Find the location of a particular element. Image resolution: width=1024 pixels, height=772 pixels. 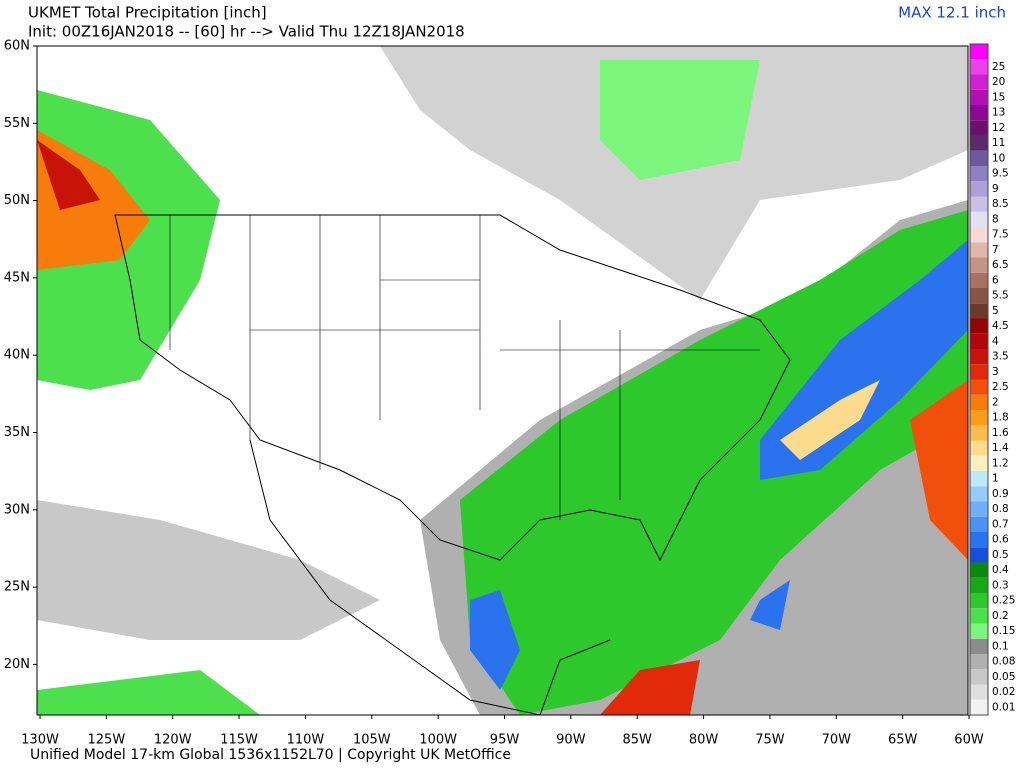

lon-label: 60W is located at coordinates (969, 740).